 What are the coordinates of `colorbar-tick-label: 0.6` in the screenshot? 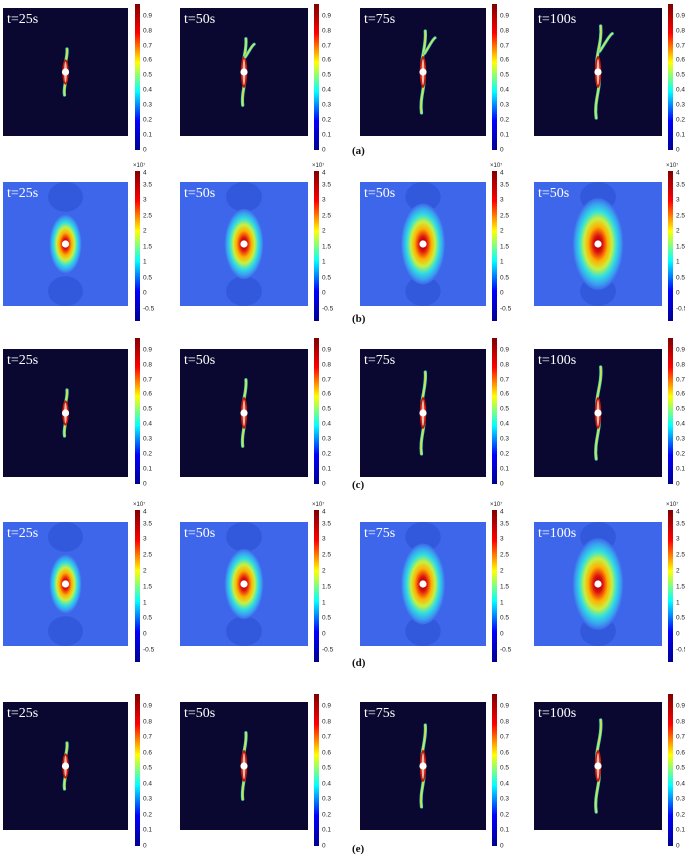 It's located at (680, 753).